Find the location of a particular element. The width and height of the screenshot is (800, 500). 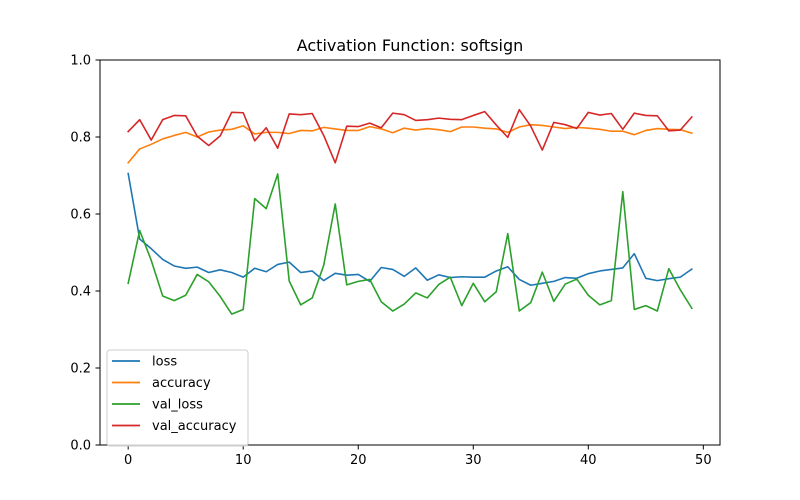

series-line-val-accuracy is located at coordinates (410, 136).